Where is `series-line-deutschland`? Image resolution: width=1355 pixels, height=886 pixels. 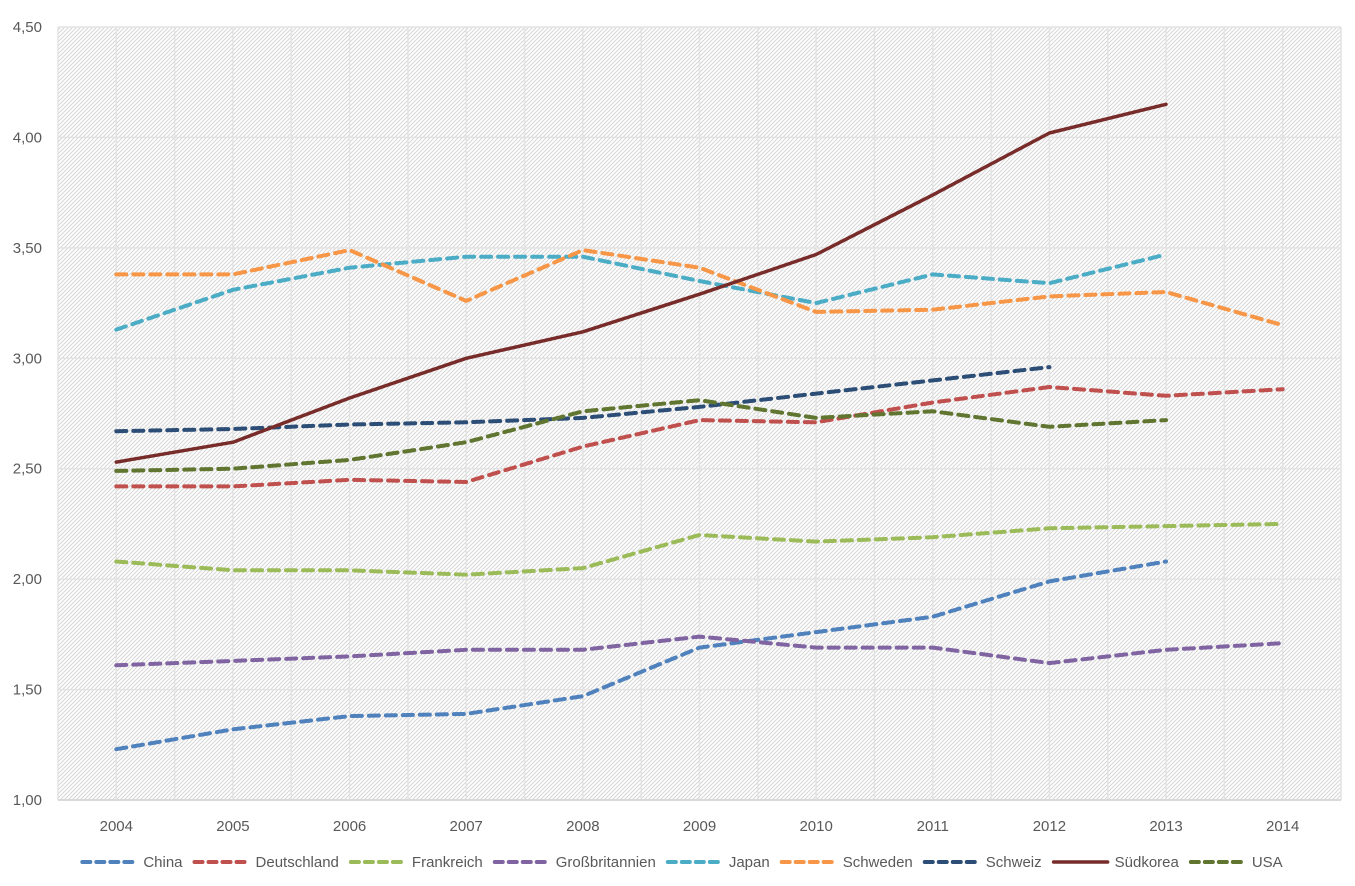
series-line-deutschland is located at coordinates (699, 437).